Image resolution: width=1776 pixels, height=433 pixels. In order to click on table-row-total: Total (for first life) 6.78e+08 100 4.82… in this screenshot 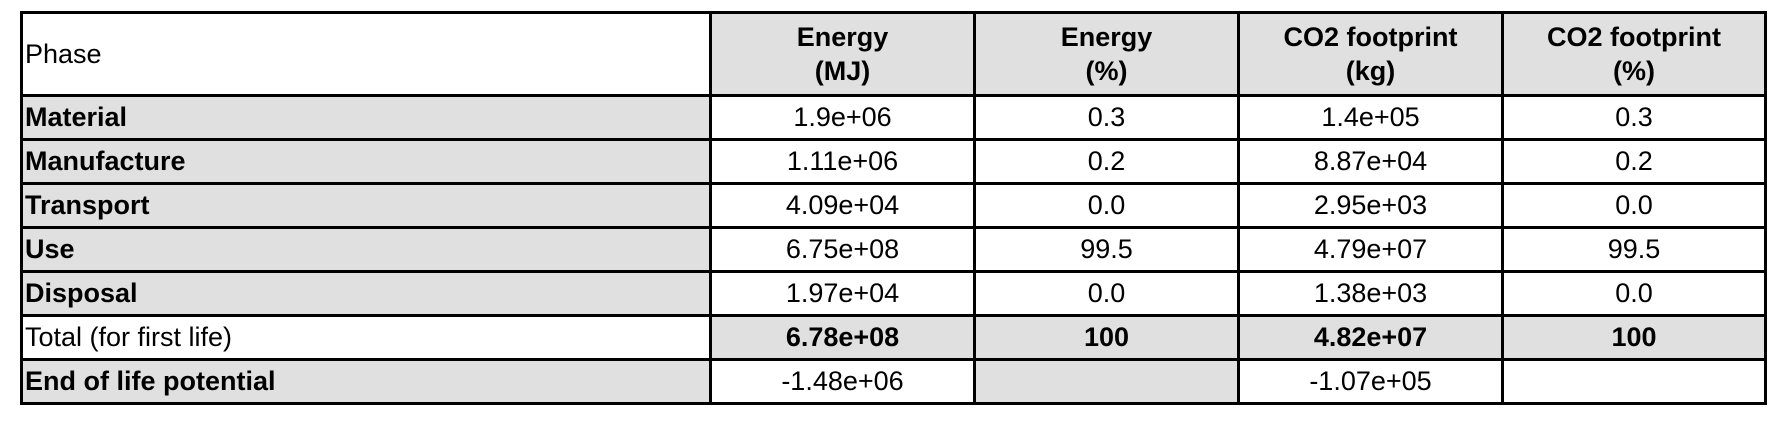, I will do `click(893, 337)`.